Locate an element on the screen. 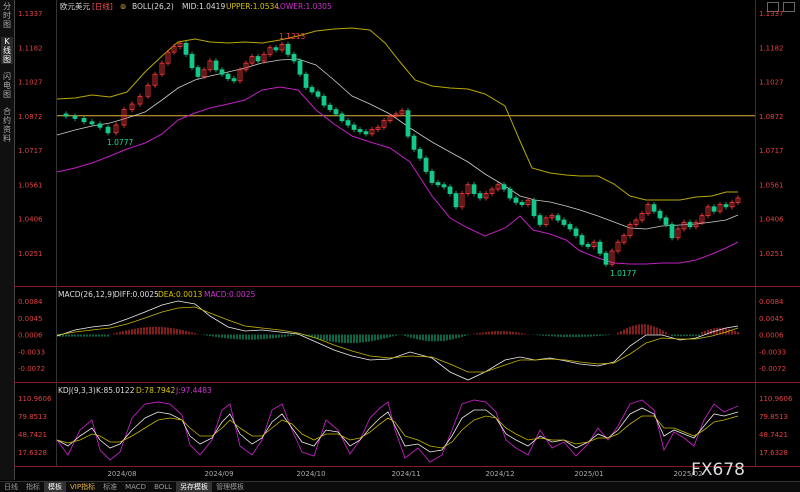 This screenshot has height=492, width=800. y-tick-left: 17.6328 is located at coordinates (32, 453).